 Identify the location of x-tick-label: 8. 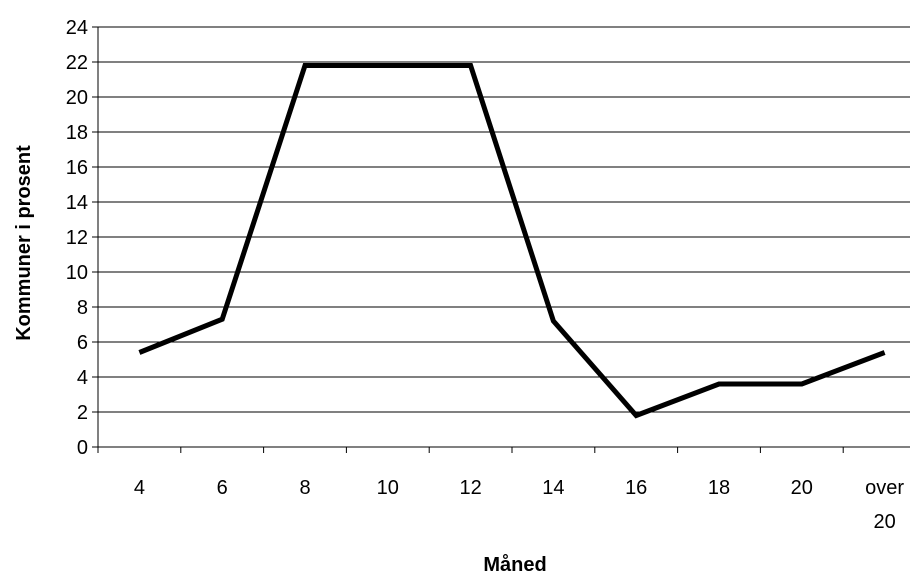
(304, 488).